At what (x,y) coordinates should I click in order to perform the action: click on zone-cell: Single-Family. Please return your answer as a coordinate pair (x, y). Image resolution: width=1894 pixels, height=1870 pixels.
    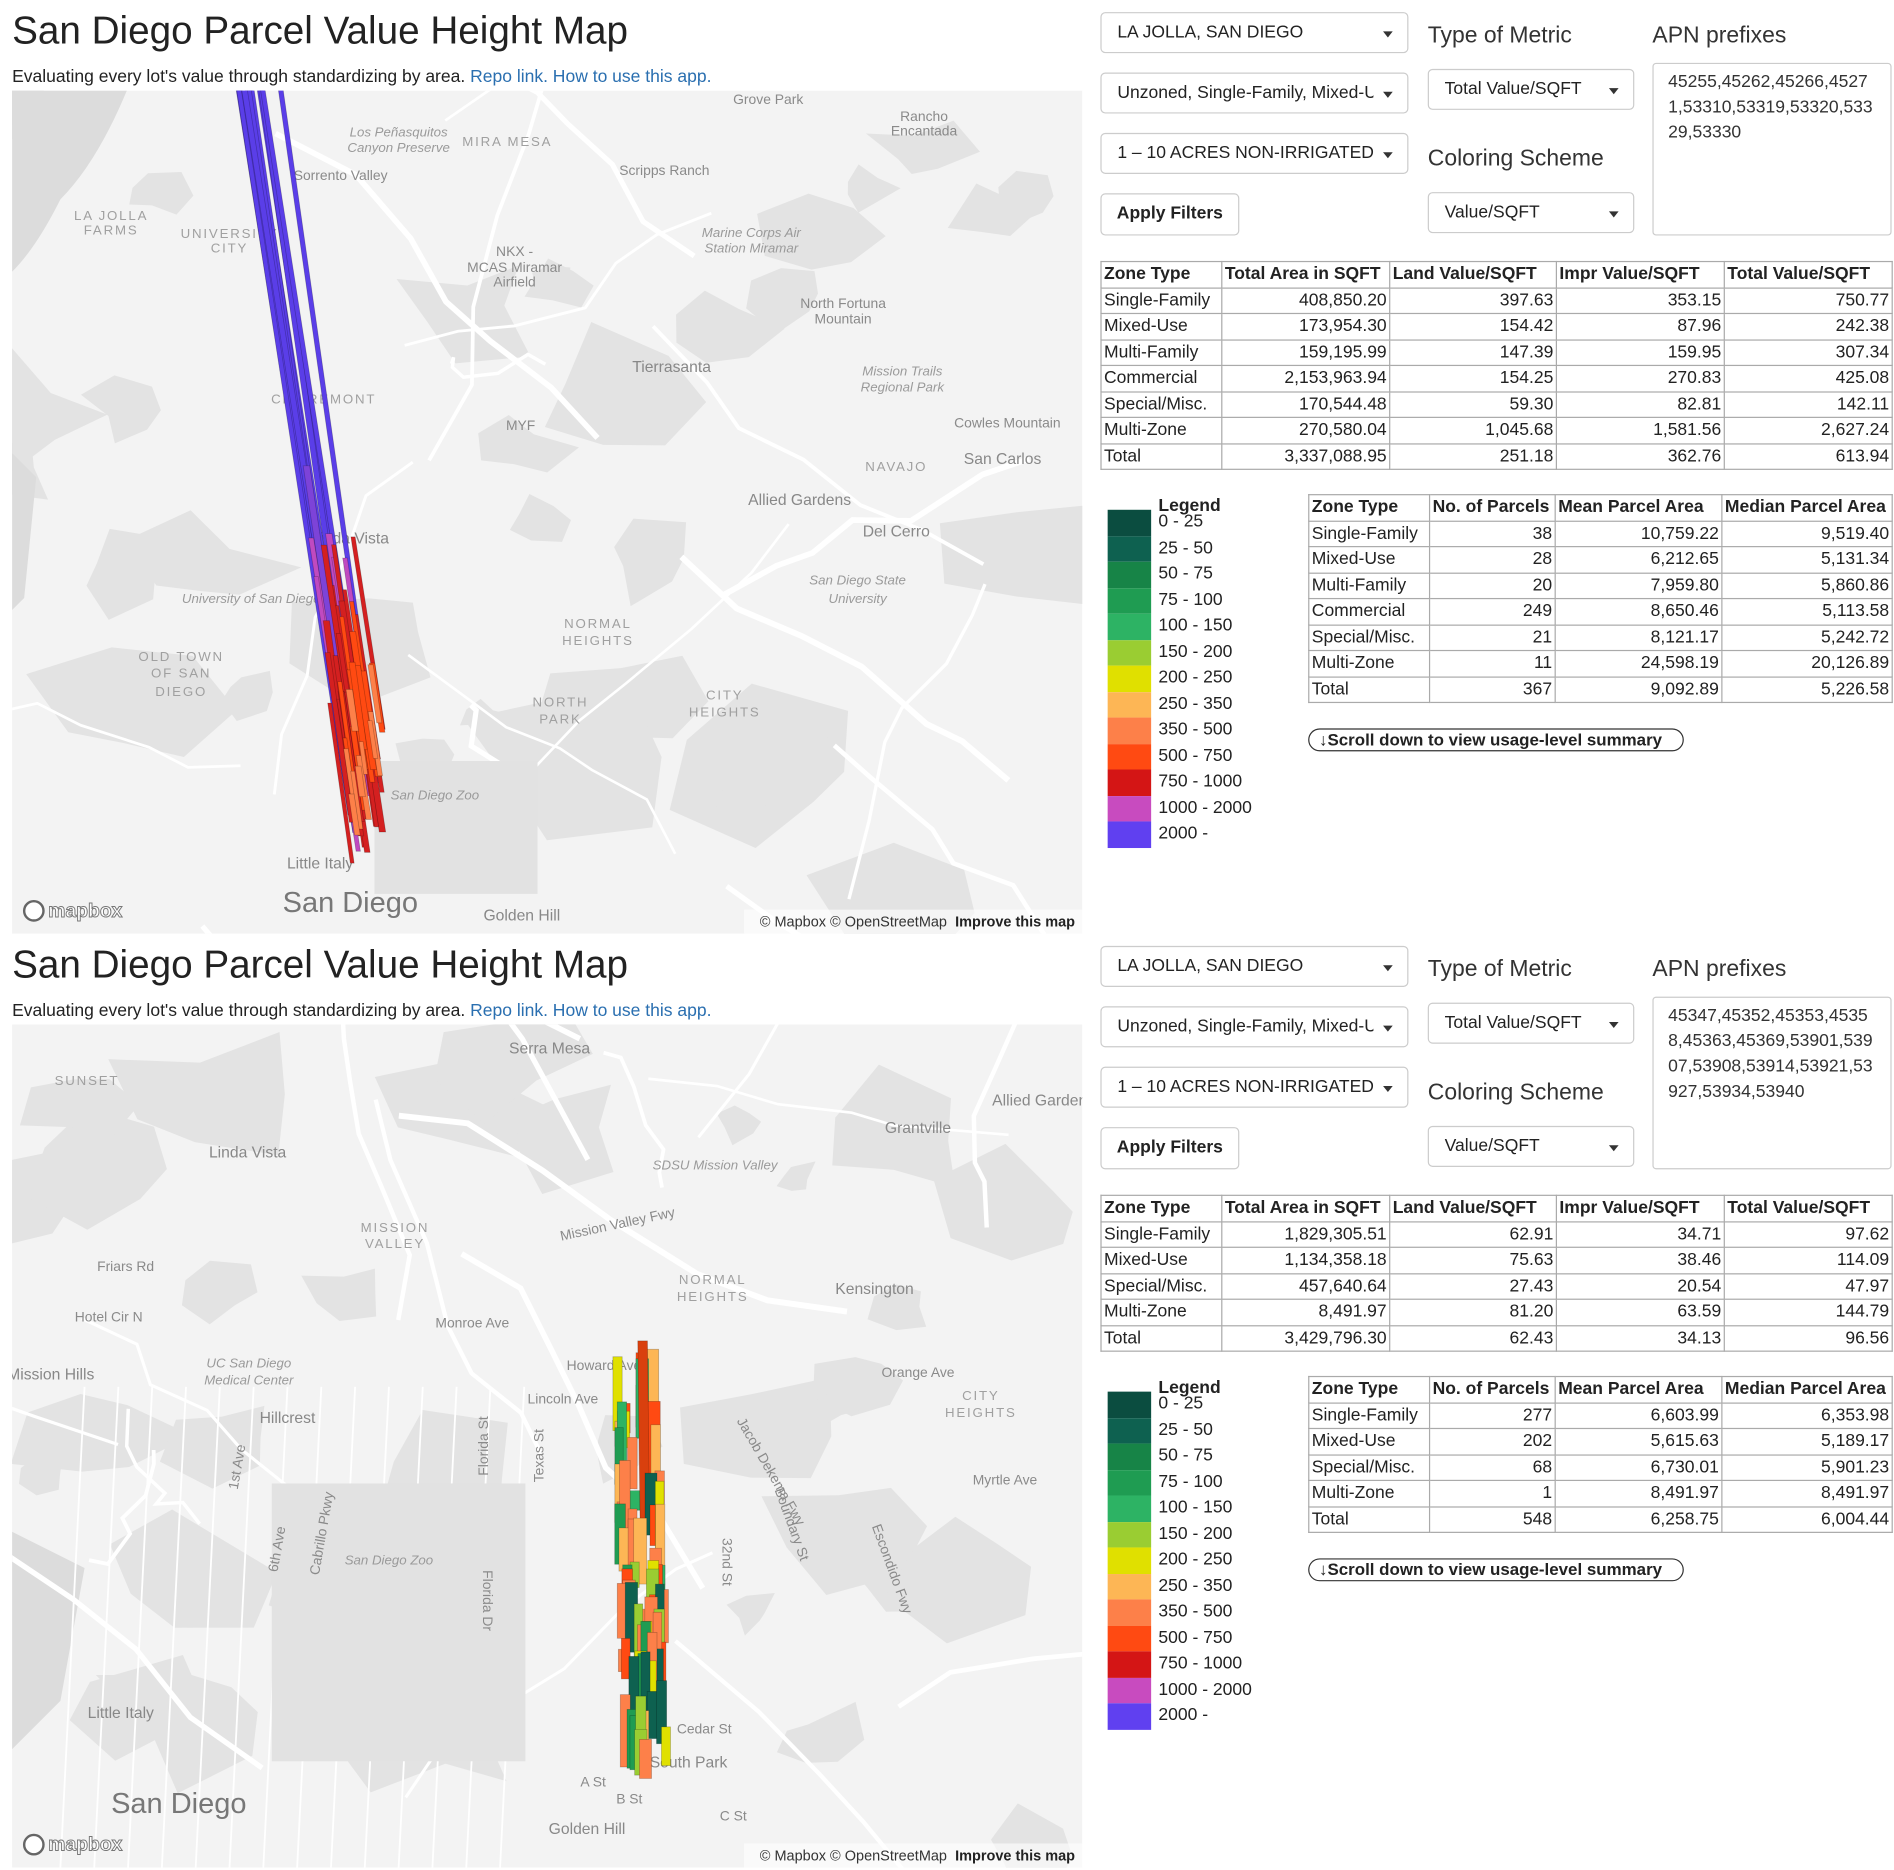
    Looking at the image, I should click on (1369, 534).